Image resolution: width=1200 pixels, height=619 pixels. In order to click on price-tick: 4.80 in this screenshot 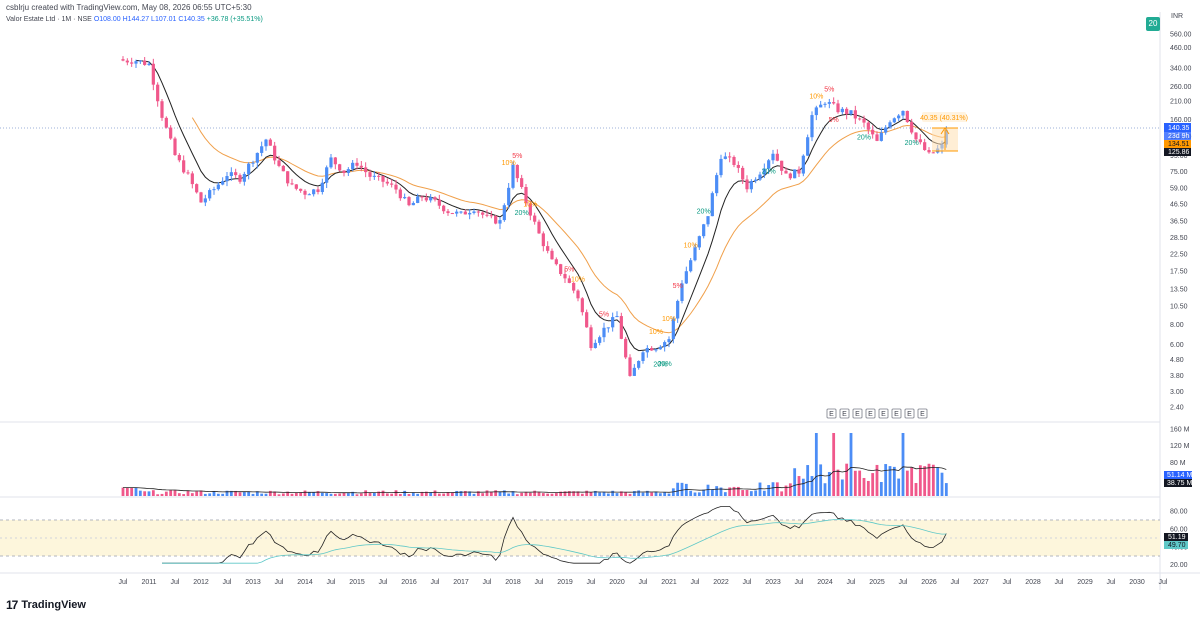, I will do `click(1177, 360)`.